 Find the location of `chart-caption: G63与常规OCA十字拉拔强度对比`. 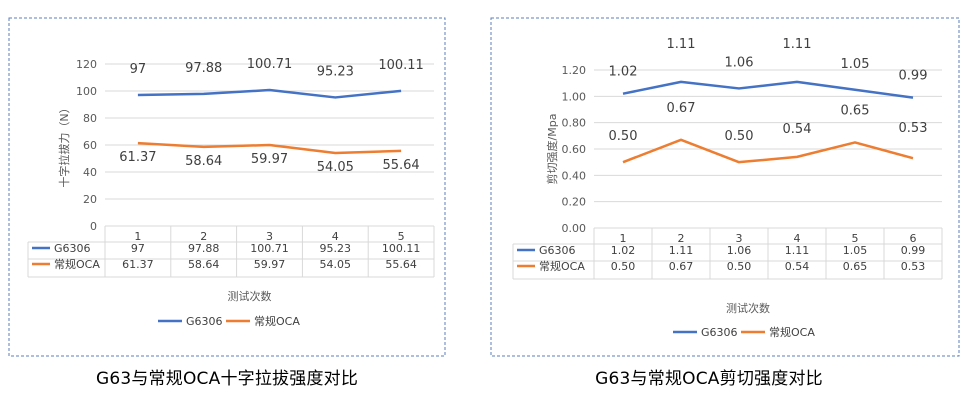

chart-caption: G63与常规OCA十字拉拔强度对比 is located at coordinates (227, 379).